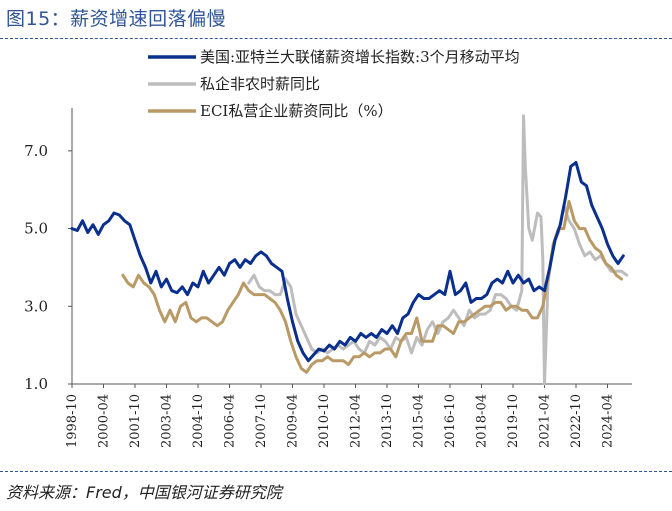 The image size is (672, 511). I want to click on legend-label-1: 美国:亚特兰大联储薪资增长指数:3个月移动平均, so click(360, 57).